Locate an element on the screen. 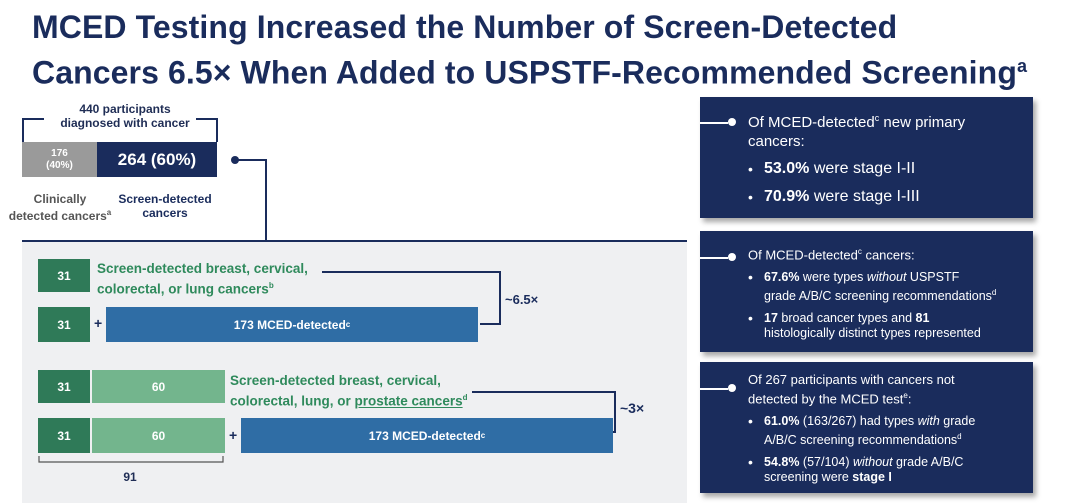 This screenshot has width=1080, height=503. panel3-item-2-bold: 54.8% is located at coordinates (782, 462).